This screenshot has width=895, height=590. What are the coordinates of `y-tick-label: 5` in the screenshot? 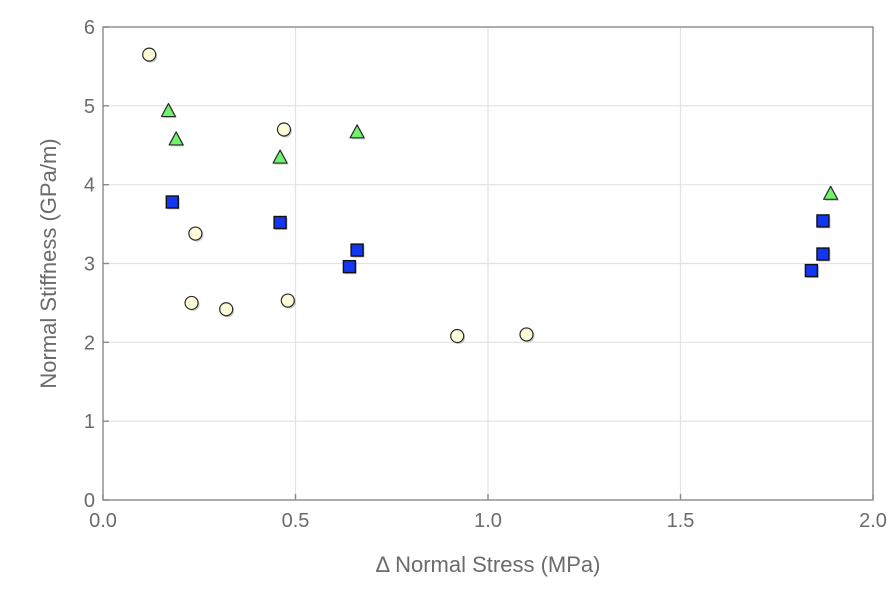 It's located at (89, 107).